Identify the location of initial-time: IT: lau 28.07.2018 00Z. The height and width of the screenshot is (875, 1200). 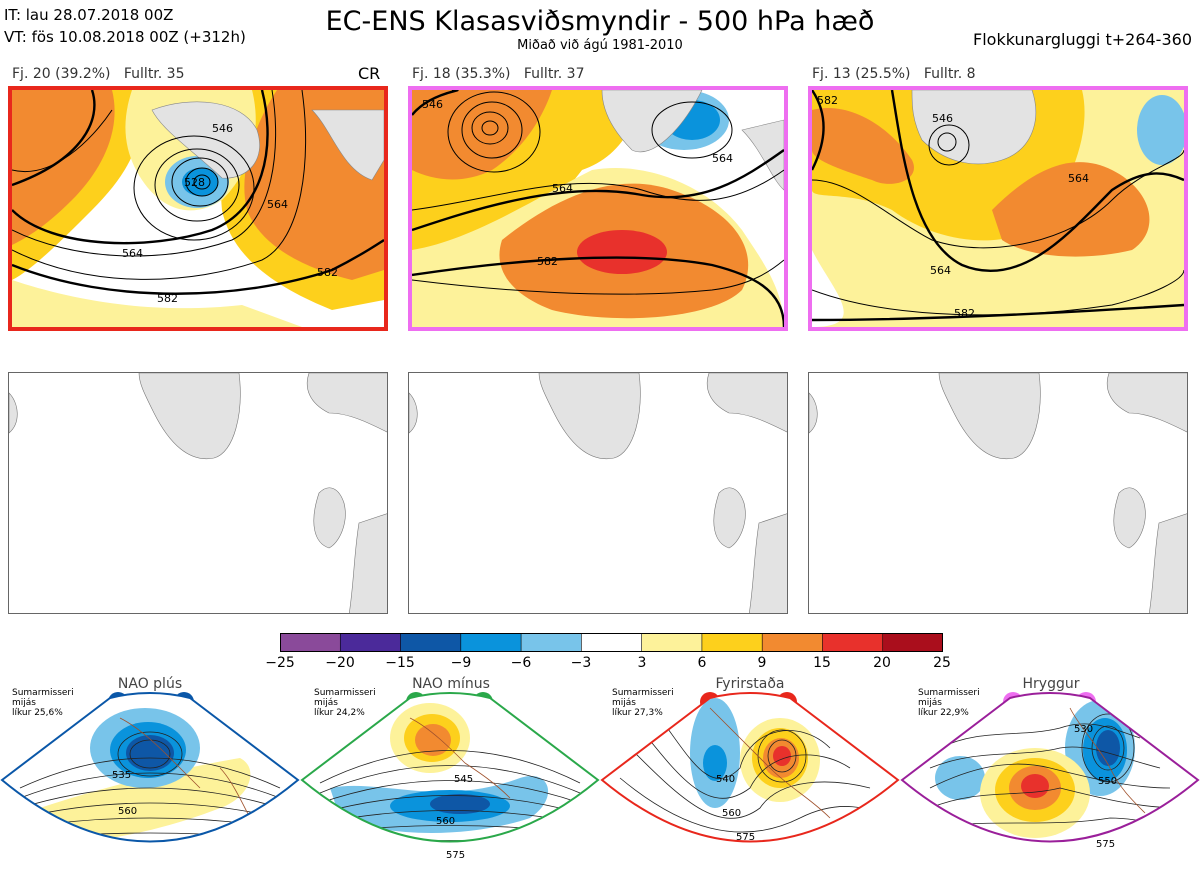
(89, 15).